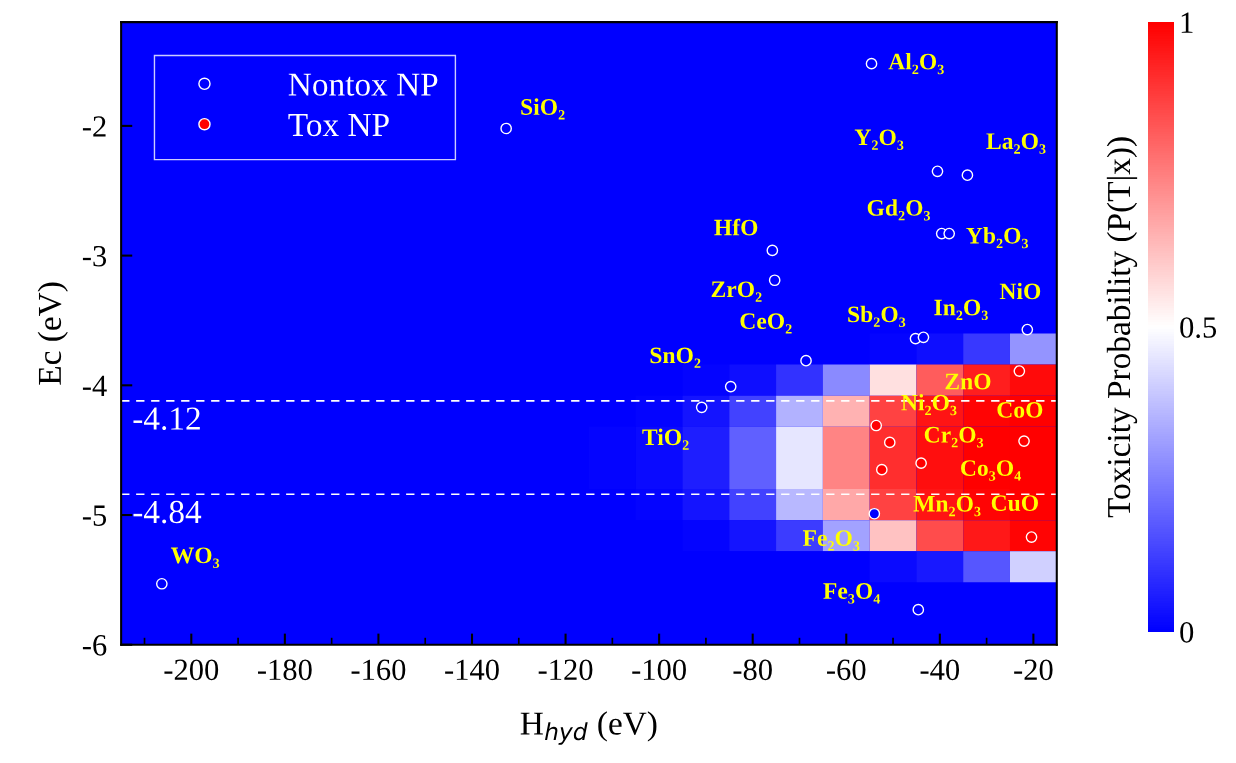 The image size is (1236, 763). I want to click on x-tick-label: -120, so click(565, 670).